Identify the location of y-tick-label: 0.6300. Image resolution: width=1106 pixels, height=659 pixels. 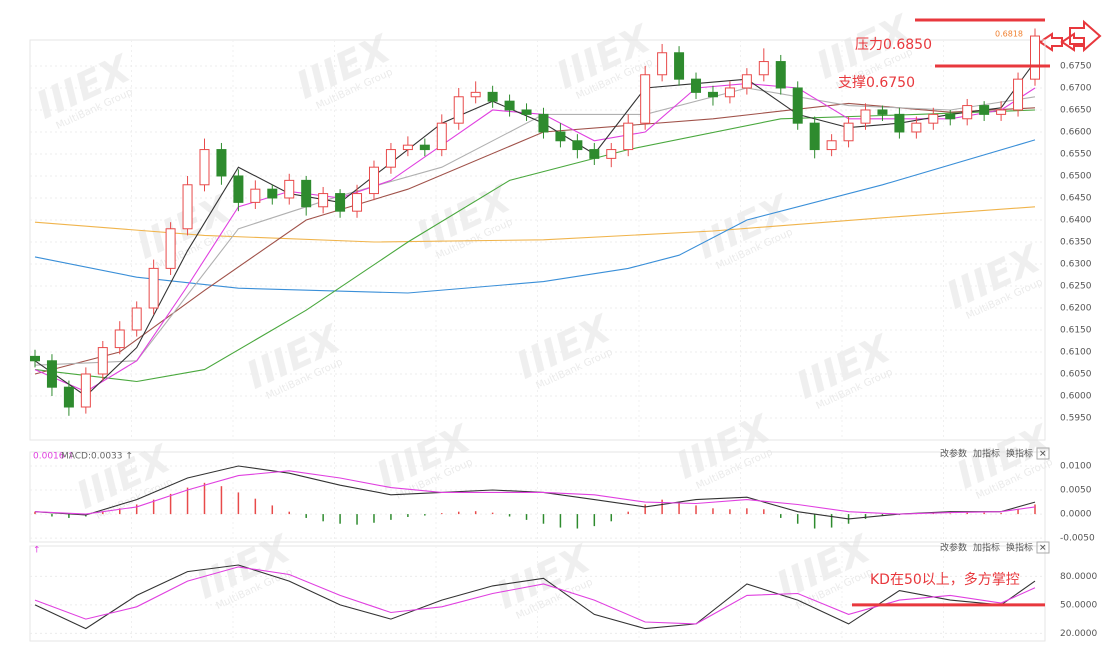
(1076, 264).